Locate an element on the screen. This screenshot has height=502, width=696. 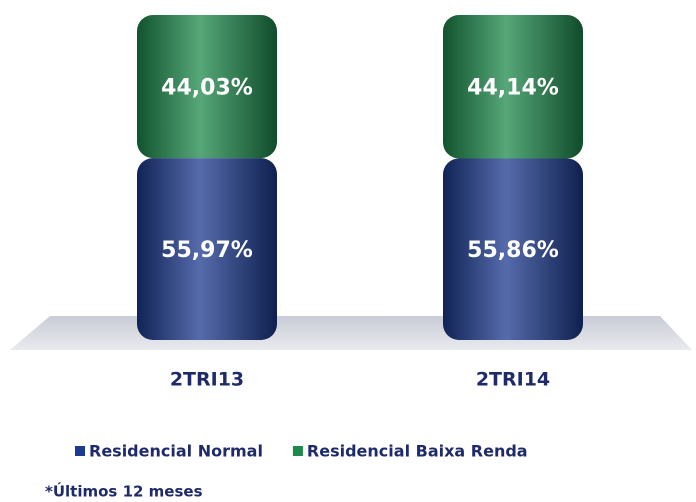
data-label: 55,86% is located at coordinates (513, 250).